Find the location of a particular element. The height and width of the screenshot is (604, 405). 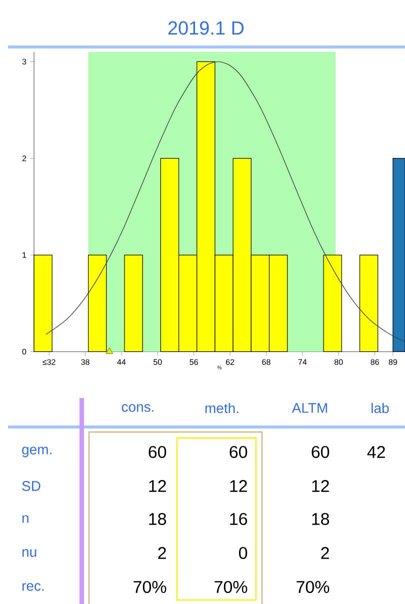

category-label: n is located at coordinates (25, 519).